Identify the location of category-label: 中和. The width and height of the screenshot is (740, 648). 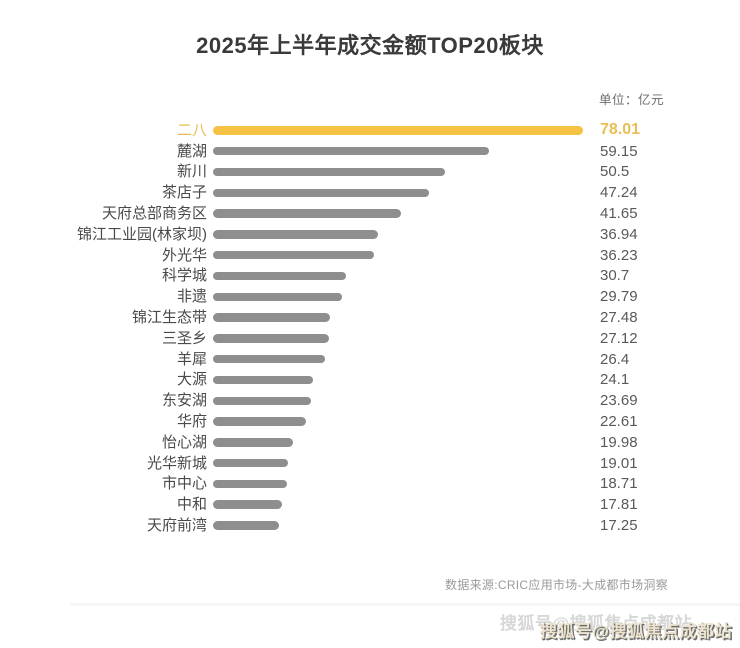
(191, 505).